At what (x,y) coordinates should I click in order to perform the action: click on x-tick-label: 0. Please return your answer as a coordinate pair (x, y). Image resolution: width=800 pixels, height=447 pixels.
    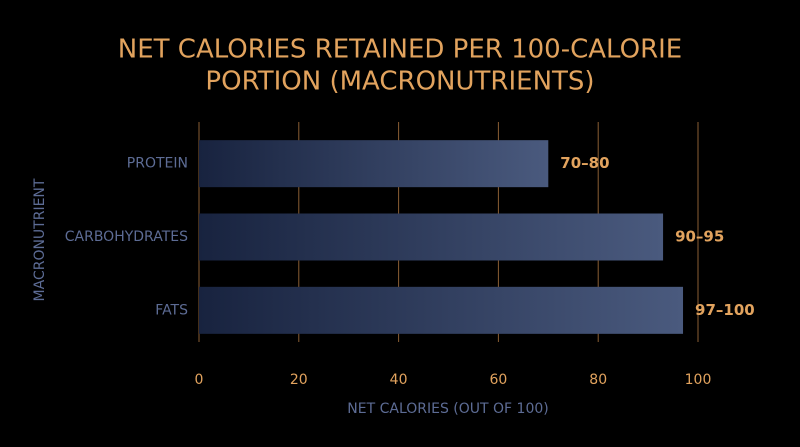
    Looking at the image, I should click on (199, 380).